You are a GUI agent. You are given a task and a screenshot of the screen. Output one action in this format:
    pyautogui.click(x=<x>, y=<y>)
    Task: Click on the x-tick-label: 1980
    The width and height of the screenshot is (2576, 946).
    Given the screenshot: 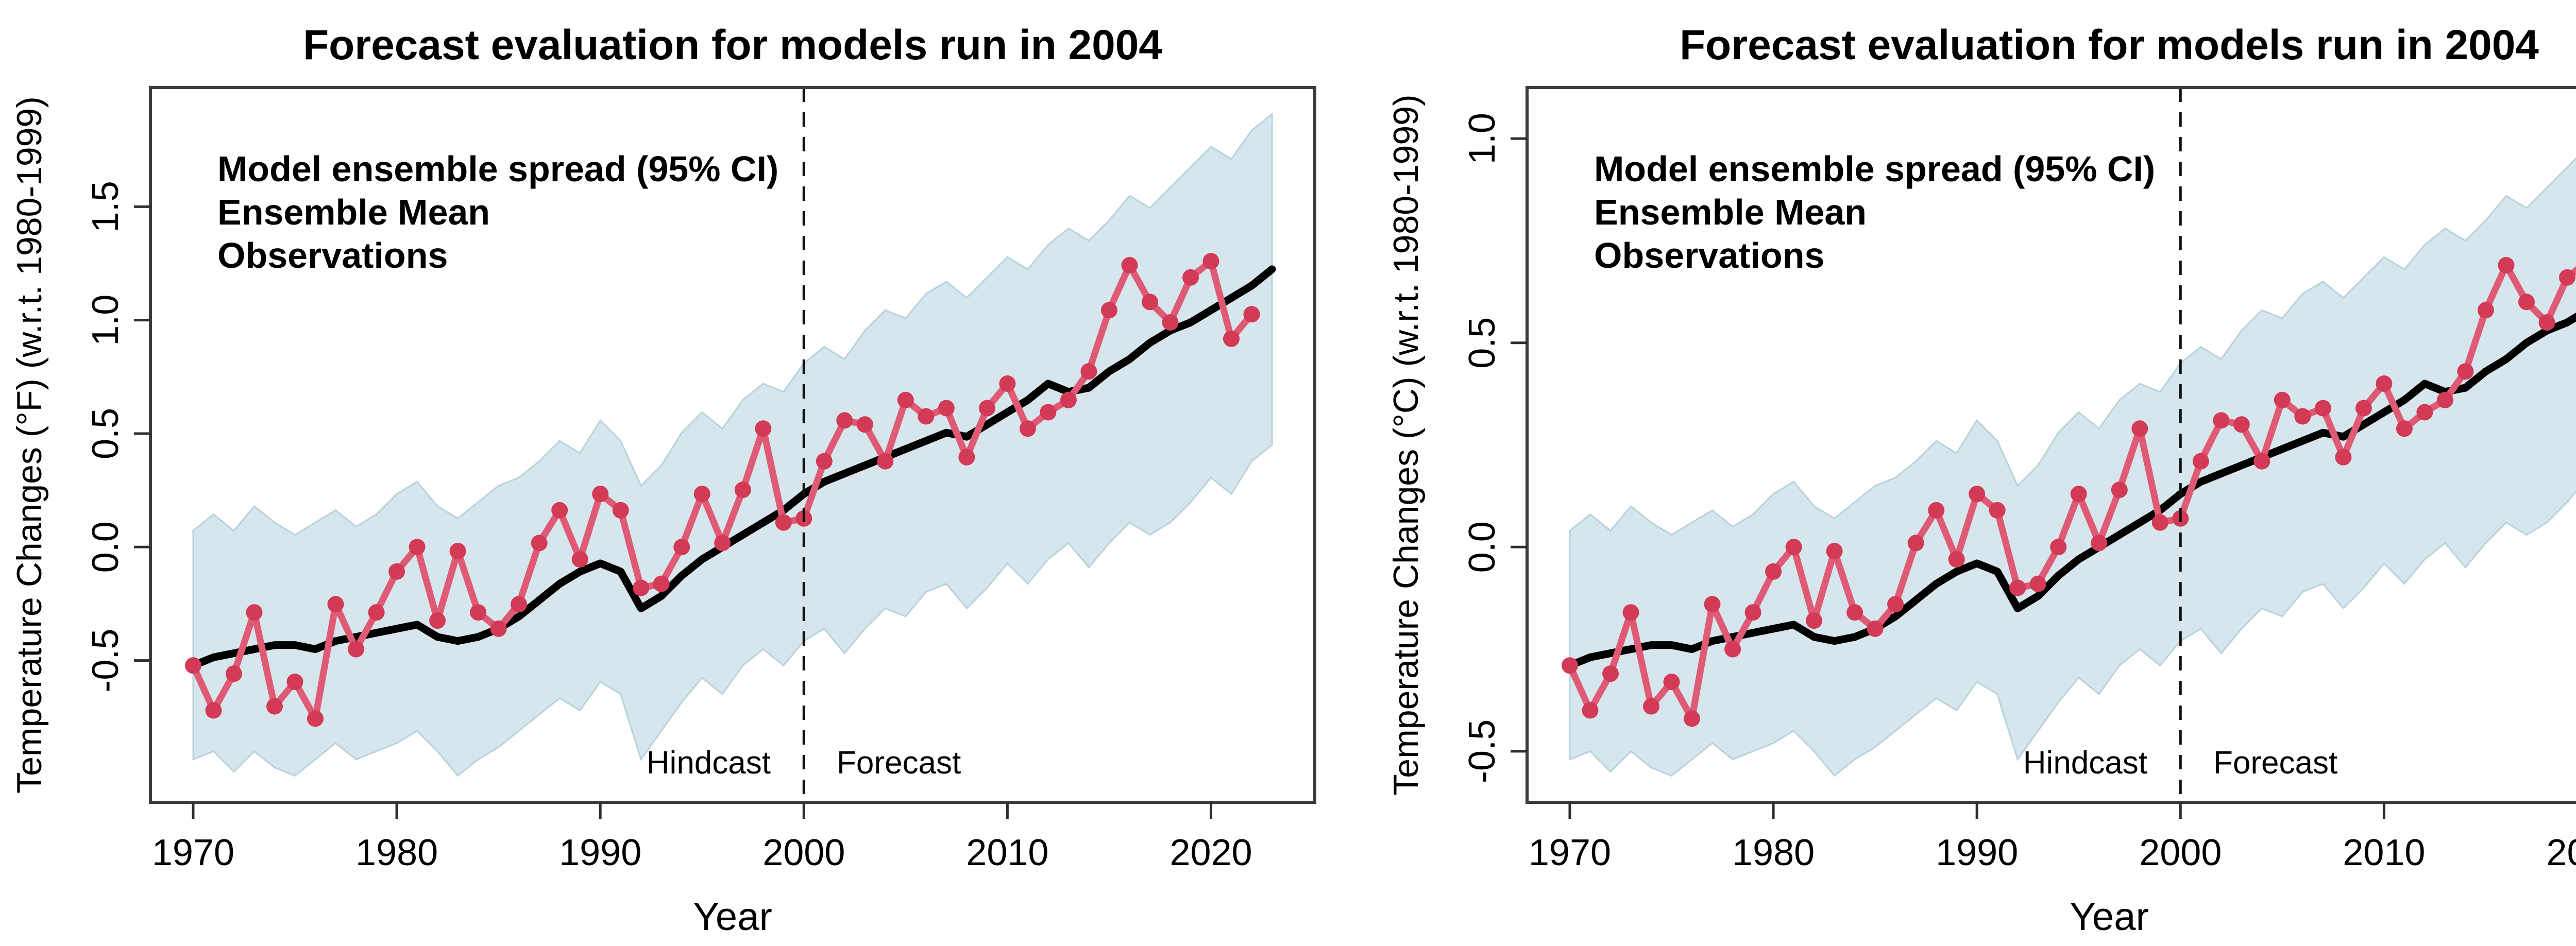 What is the action you would take?
    pyautogui.click(x=1773, y=852)
    